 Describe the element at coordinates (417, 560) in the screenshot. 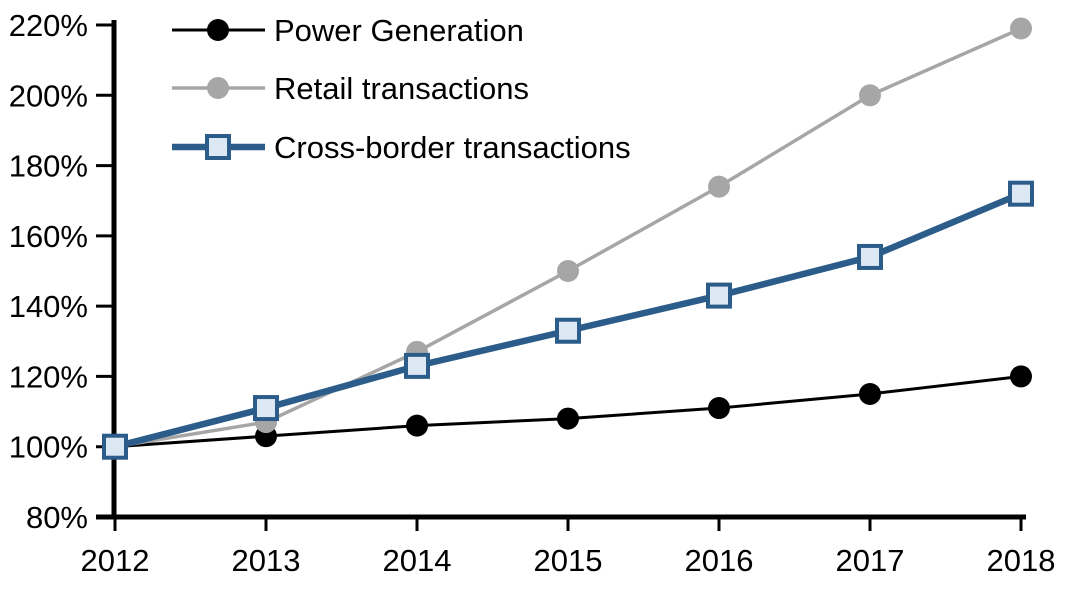

I see `x-tick-label: 2014` at that location.